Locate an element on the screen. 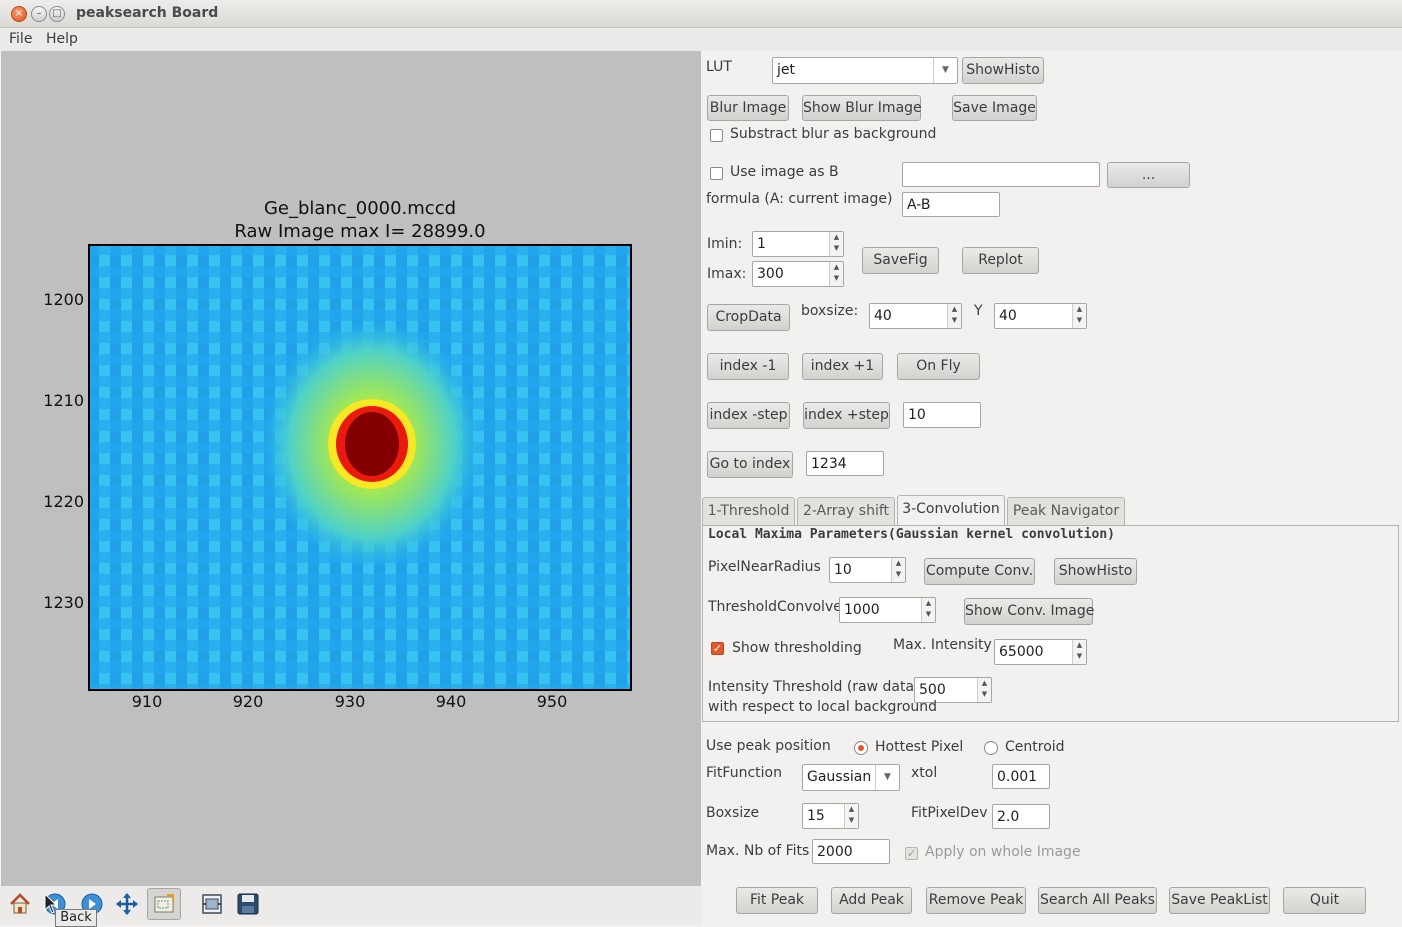 The width and height of the screenshot is (1402, 927). x-tick-940: 940 is located at coordinates (451, 701).